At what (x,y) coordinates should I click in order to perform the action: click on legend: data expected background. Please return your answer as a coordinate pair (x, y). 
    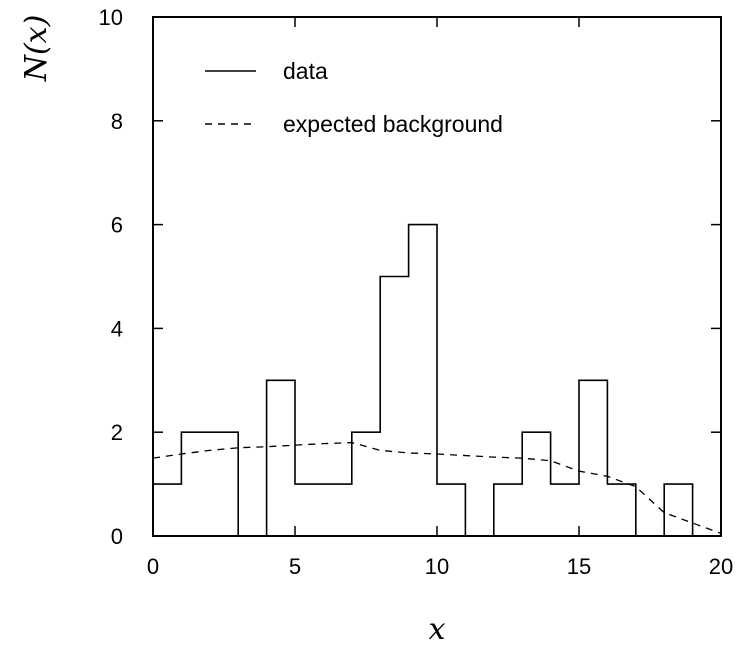
    Looking at the image, I should click on (354, 97).